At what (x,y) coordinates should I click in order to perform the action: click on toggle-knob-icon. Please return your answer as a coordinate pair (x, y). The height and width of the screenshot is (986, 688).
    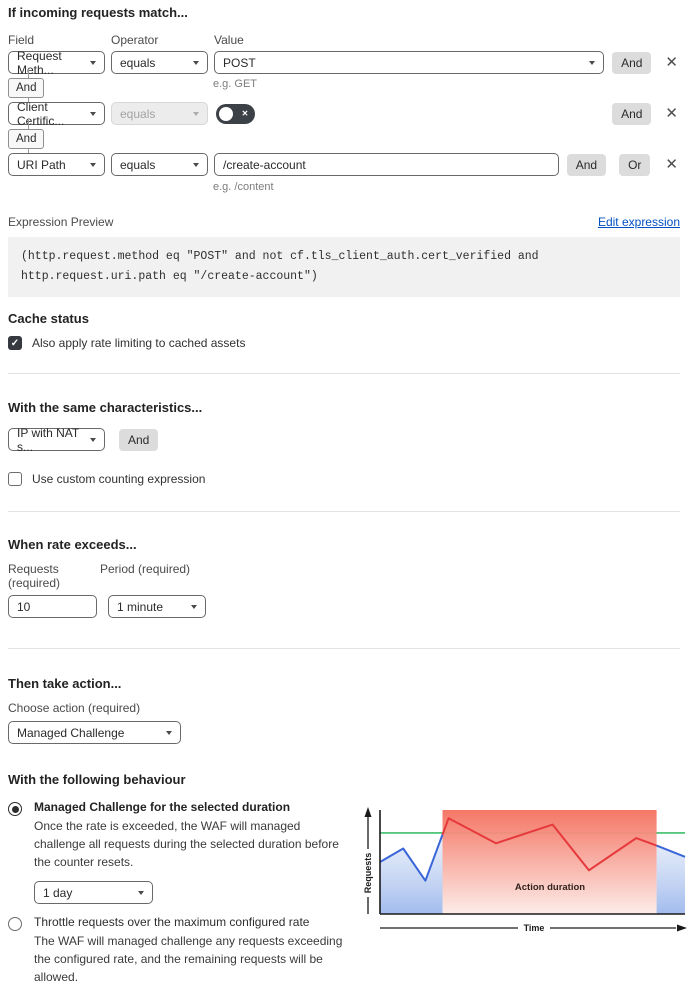
    Looking at the image, I should click on (226, 113).